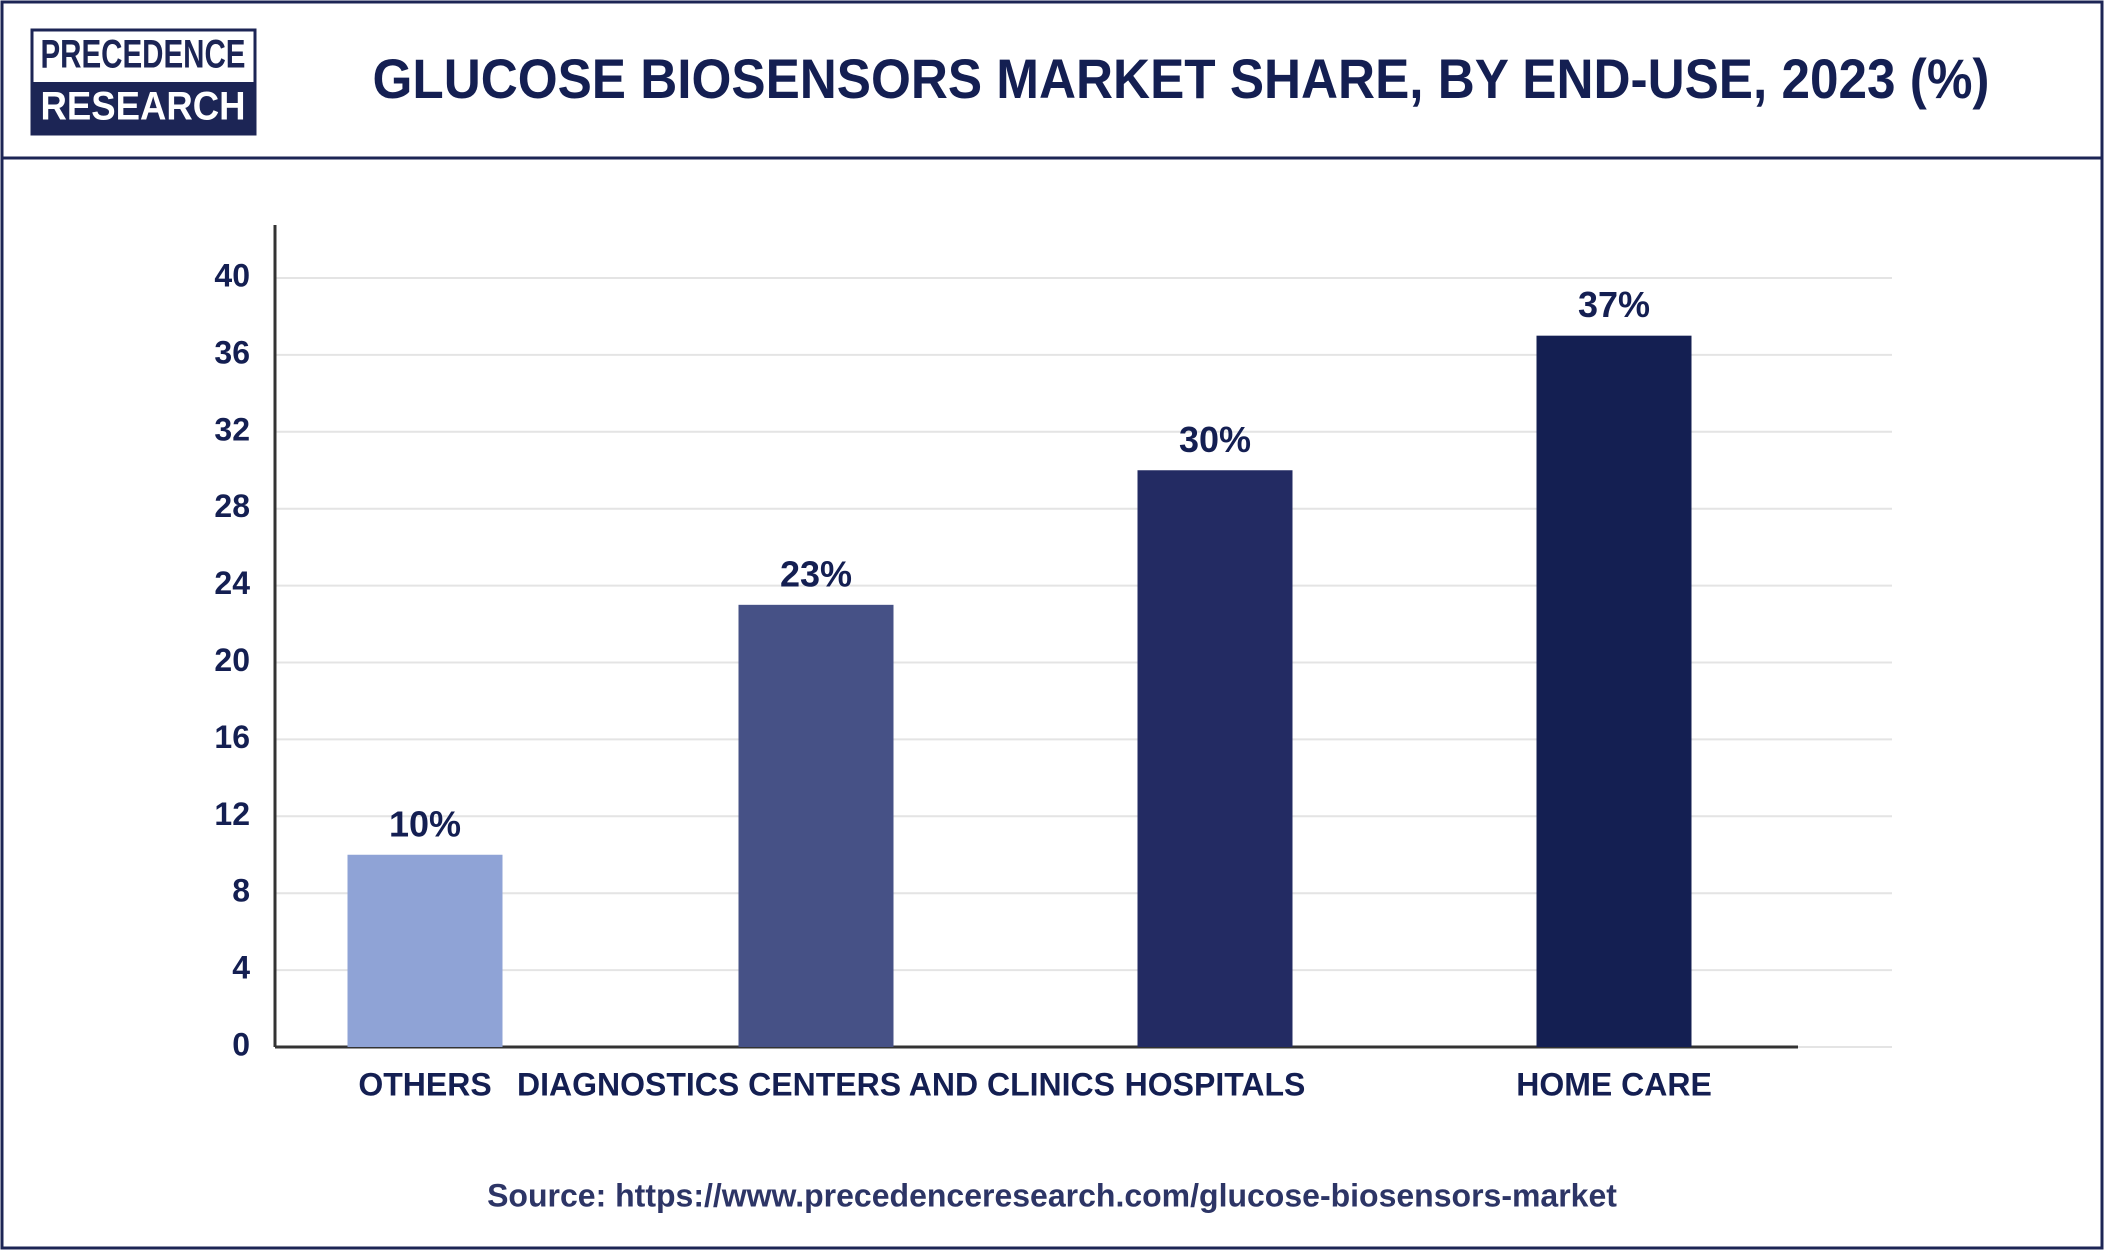 The height and width of the screenshot is (1255, 2104). What do you see at coordinates (143, 55) in the screenshot?
I see `logo-text: PRECEDENCE` at bounding box center [143, 55].